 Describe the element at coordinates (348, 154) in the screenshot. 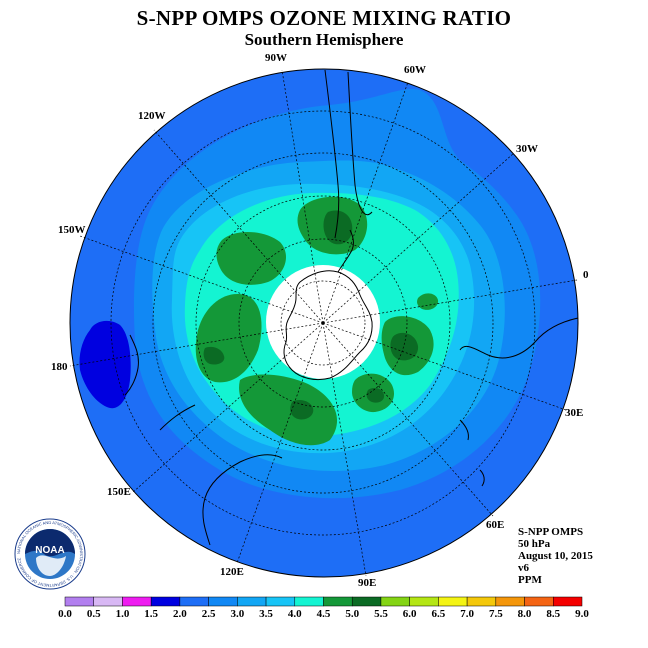

I see `south-america-coast` at that location.